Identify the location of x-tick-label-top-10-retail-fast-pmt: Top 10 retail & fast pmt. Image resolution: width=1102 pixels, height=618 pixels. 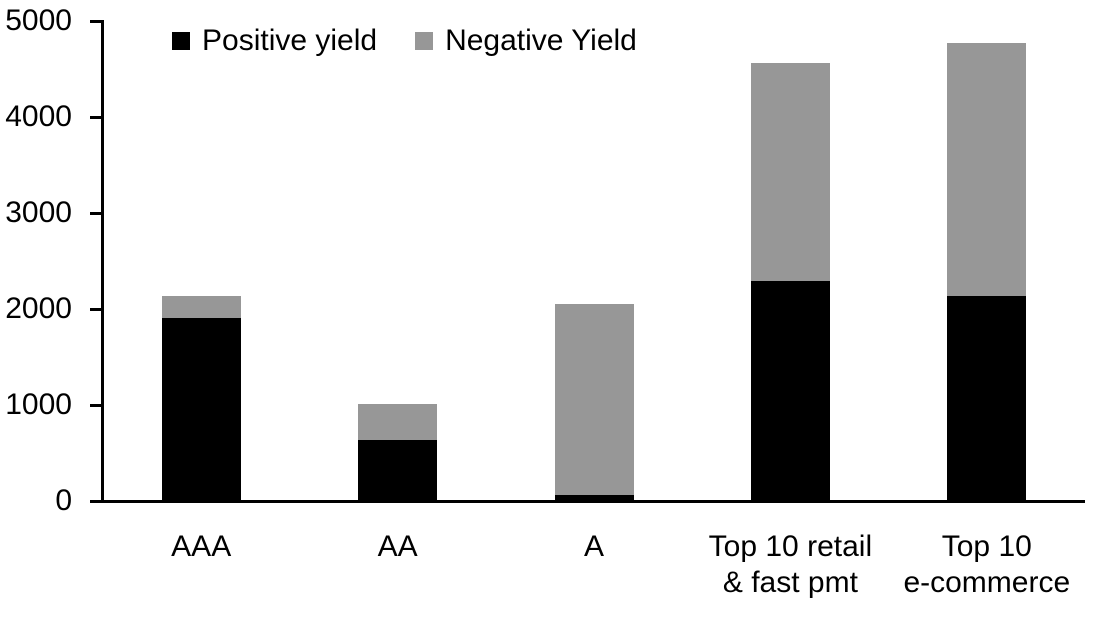
(790, 564).